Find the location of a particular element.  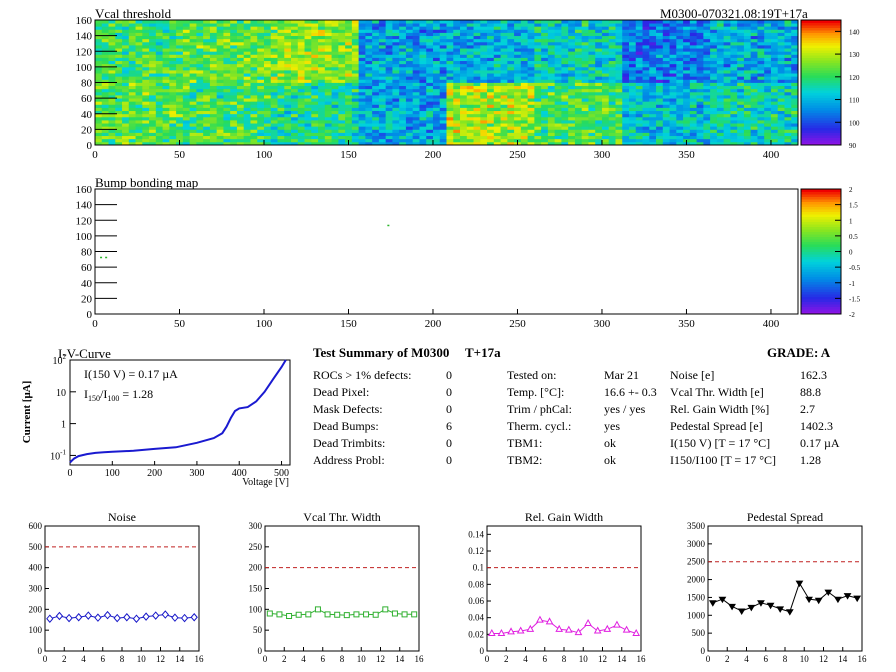

y-tick-label: 0 is located at coordinates (40, 651).